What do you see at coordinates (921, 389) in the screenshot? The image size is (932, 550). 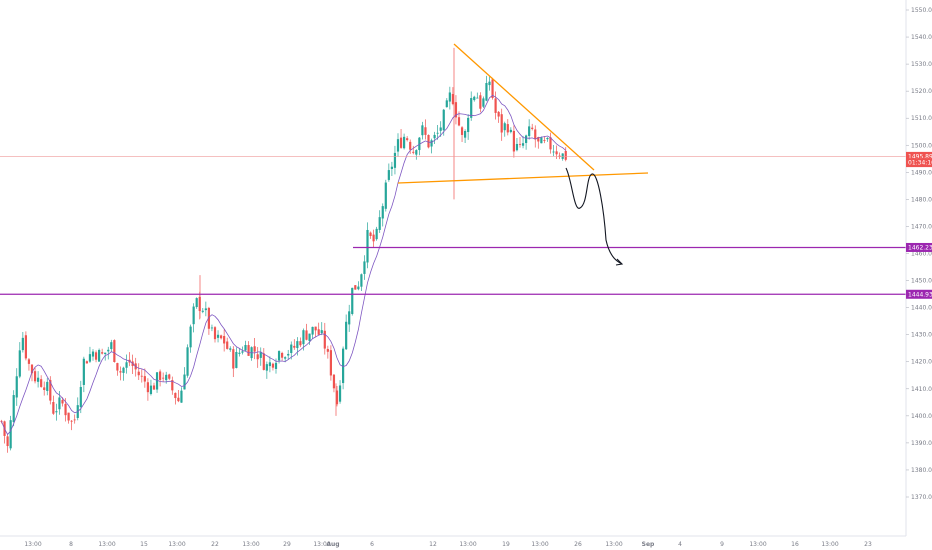 I see `y-tick-label: 1410.00` at bounding box center [921, 389].